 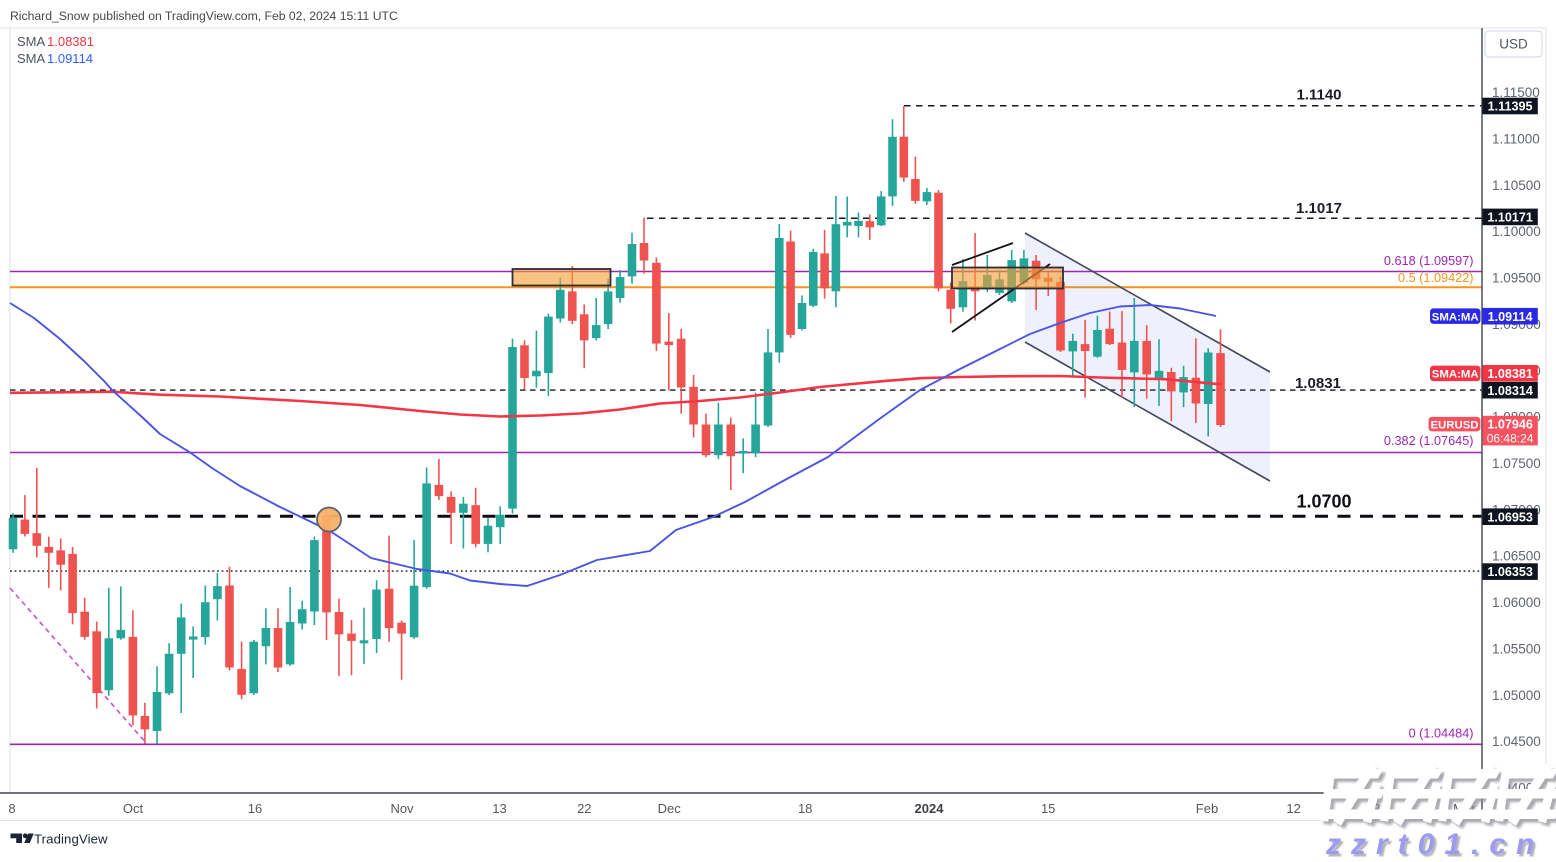 What do you see at coordinates (1516, 92) in the screenshot?
I see `svg-text: 1.11500` at bounding box center [1516, 92].